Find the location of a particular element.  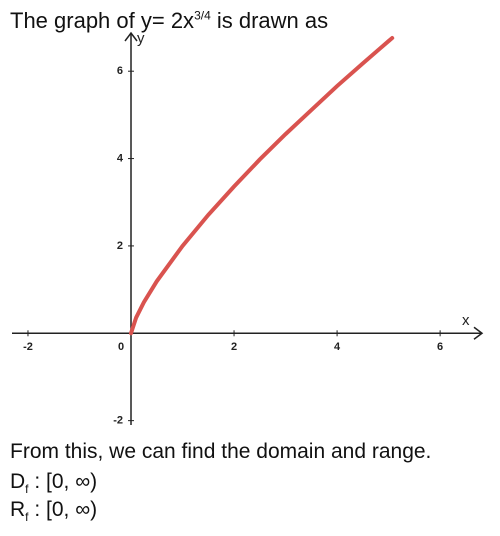

y-axis-label: y is located at coordinates (141, 38).